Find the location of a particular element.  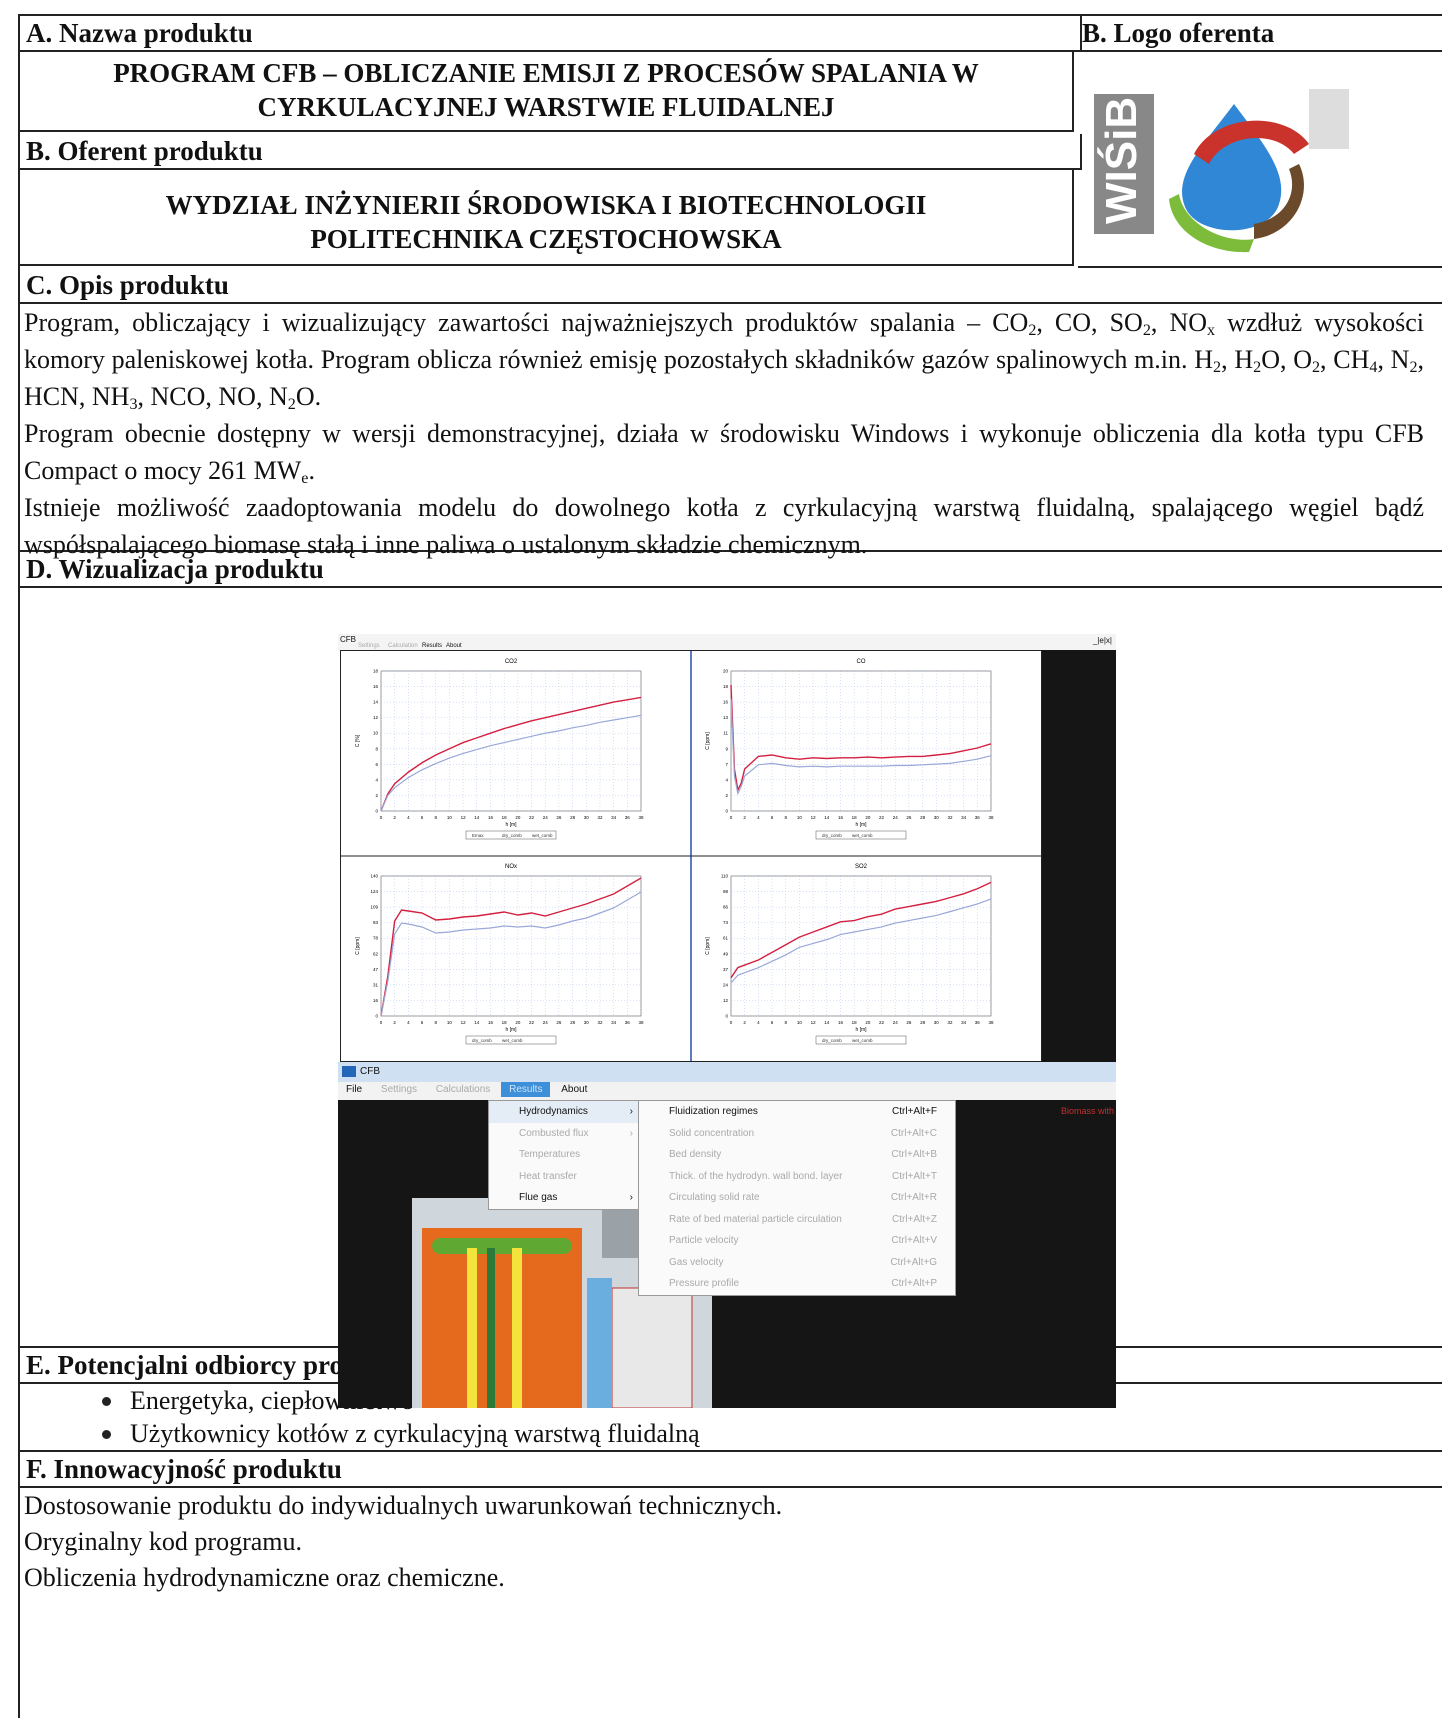

x-tick-label: 38 is located at coordinates (641, 1022).